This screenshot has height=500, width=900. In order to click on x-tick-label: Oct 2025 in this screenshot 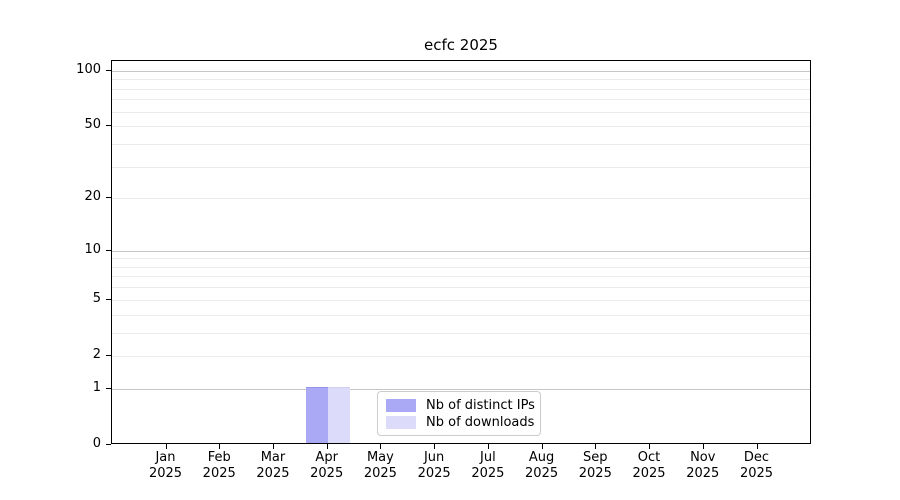, I will do `click(649, 466)`.